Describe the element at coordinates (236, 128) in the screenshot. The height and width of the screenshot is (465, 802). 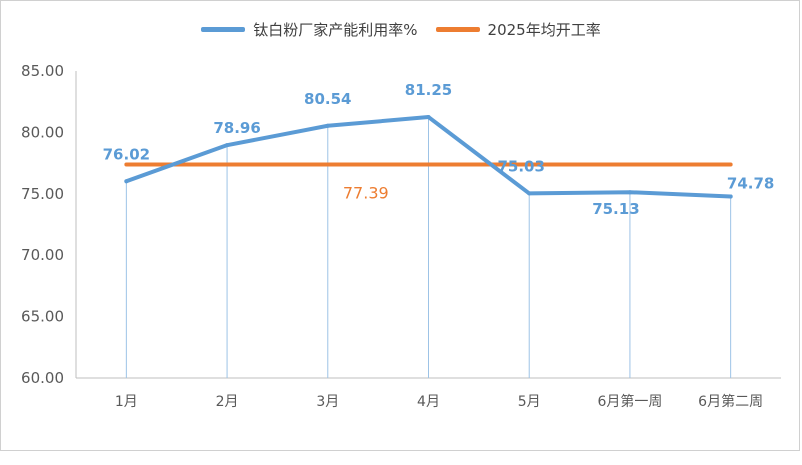
I see `data-label: 78.96` at that location.